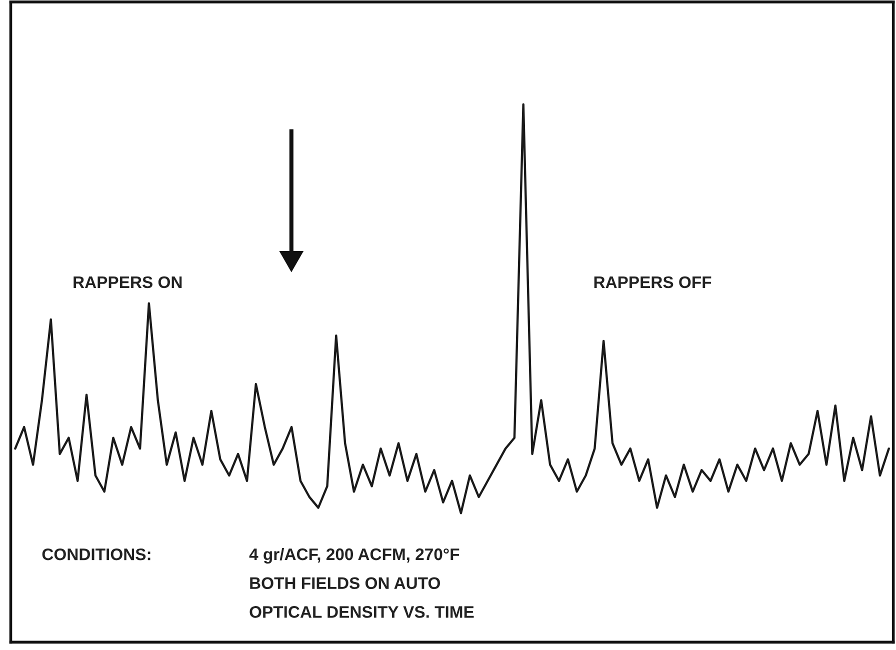 This screenshot has height=650, width=896. I want to click on annotation: BOTH FIELDS ON AUTO, so click(345, 583).